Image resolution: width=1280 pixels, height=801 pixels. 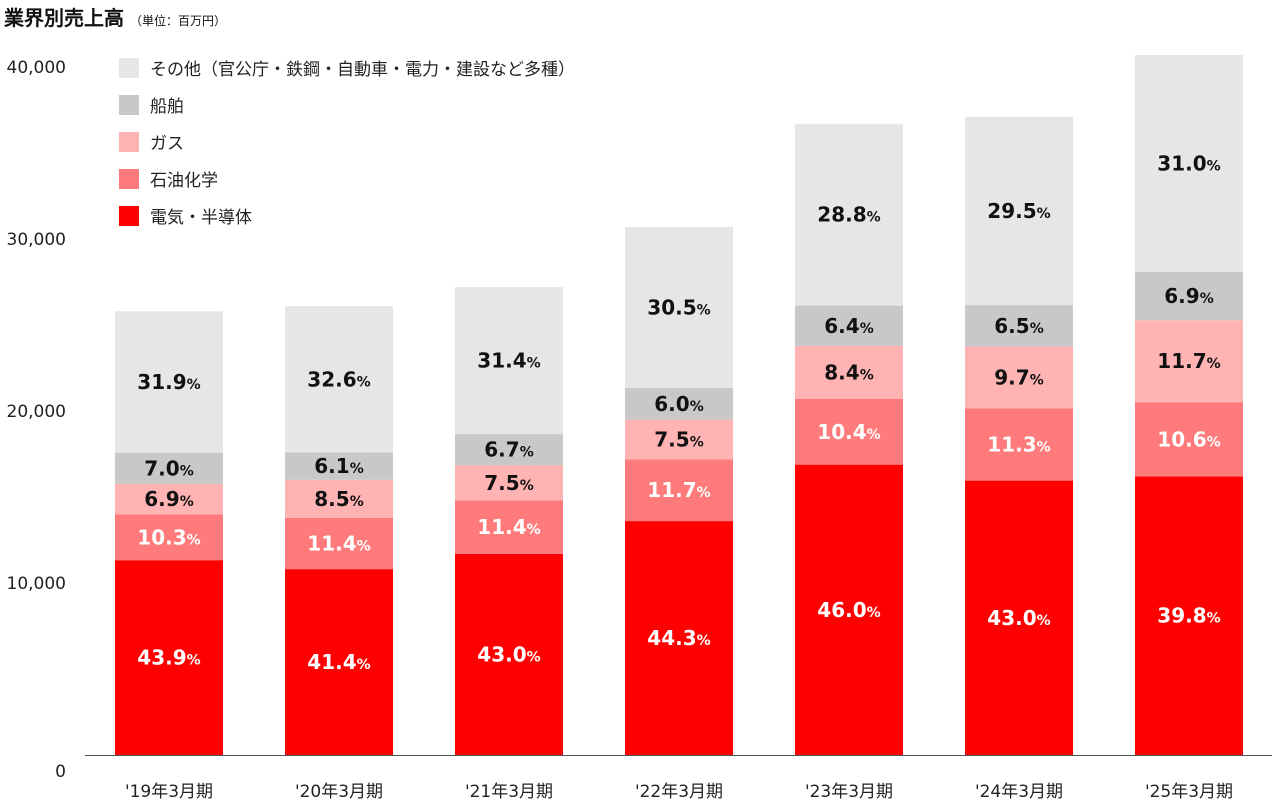 What do you see at coordinates (1189, 791) in the screenshot?
I see `x-tick-label: '25年3月期` at bounding box center [1189, 791].